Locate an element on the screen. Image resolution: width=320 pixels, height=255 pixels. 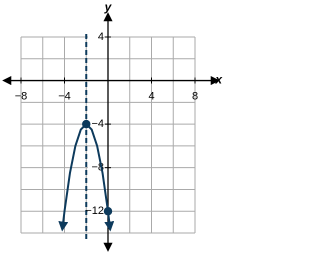
y-tick-label: −12 is located at coordinates (94, 211).